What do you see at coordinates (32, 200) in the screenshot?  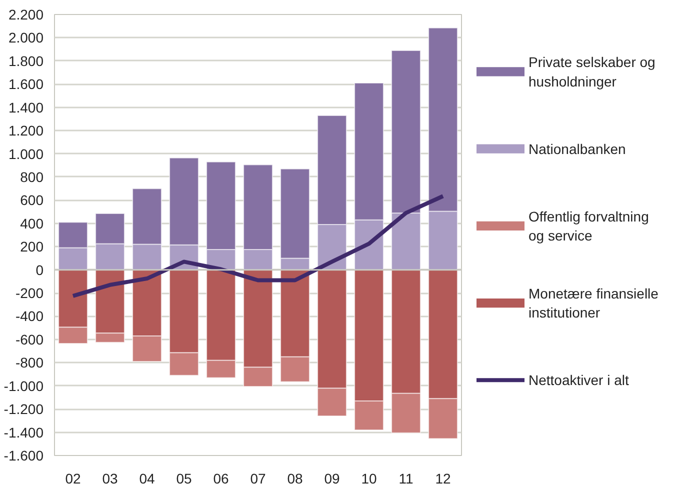 I see `y-tick-label: 600` at bounding box center [32, 200].